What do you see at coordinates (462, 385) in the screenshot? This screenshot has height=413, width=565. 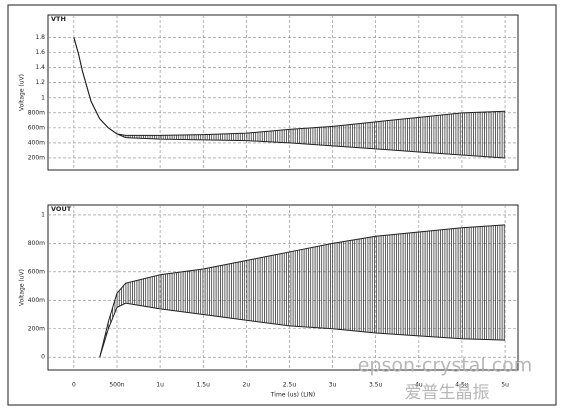 I see `x-tick-label: 4.5u` at bounding box center [462, 385].